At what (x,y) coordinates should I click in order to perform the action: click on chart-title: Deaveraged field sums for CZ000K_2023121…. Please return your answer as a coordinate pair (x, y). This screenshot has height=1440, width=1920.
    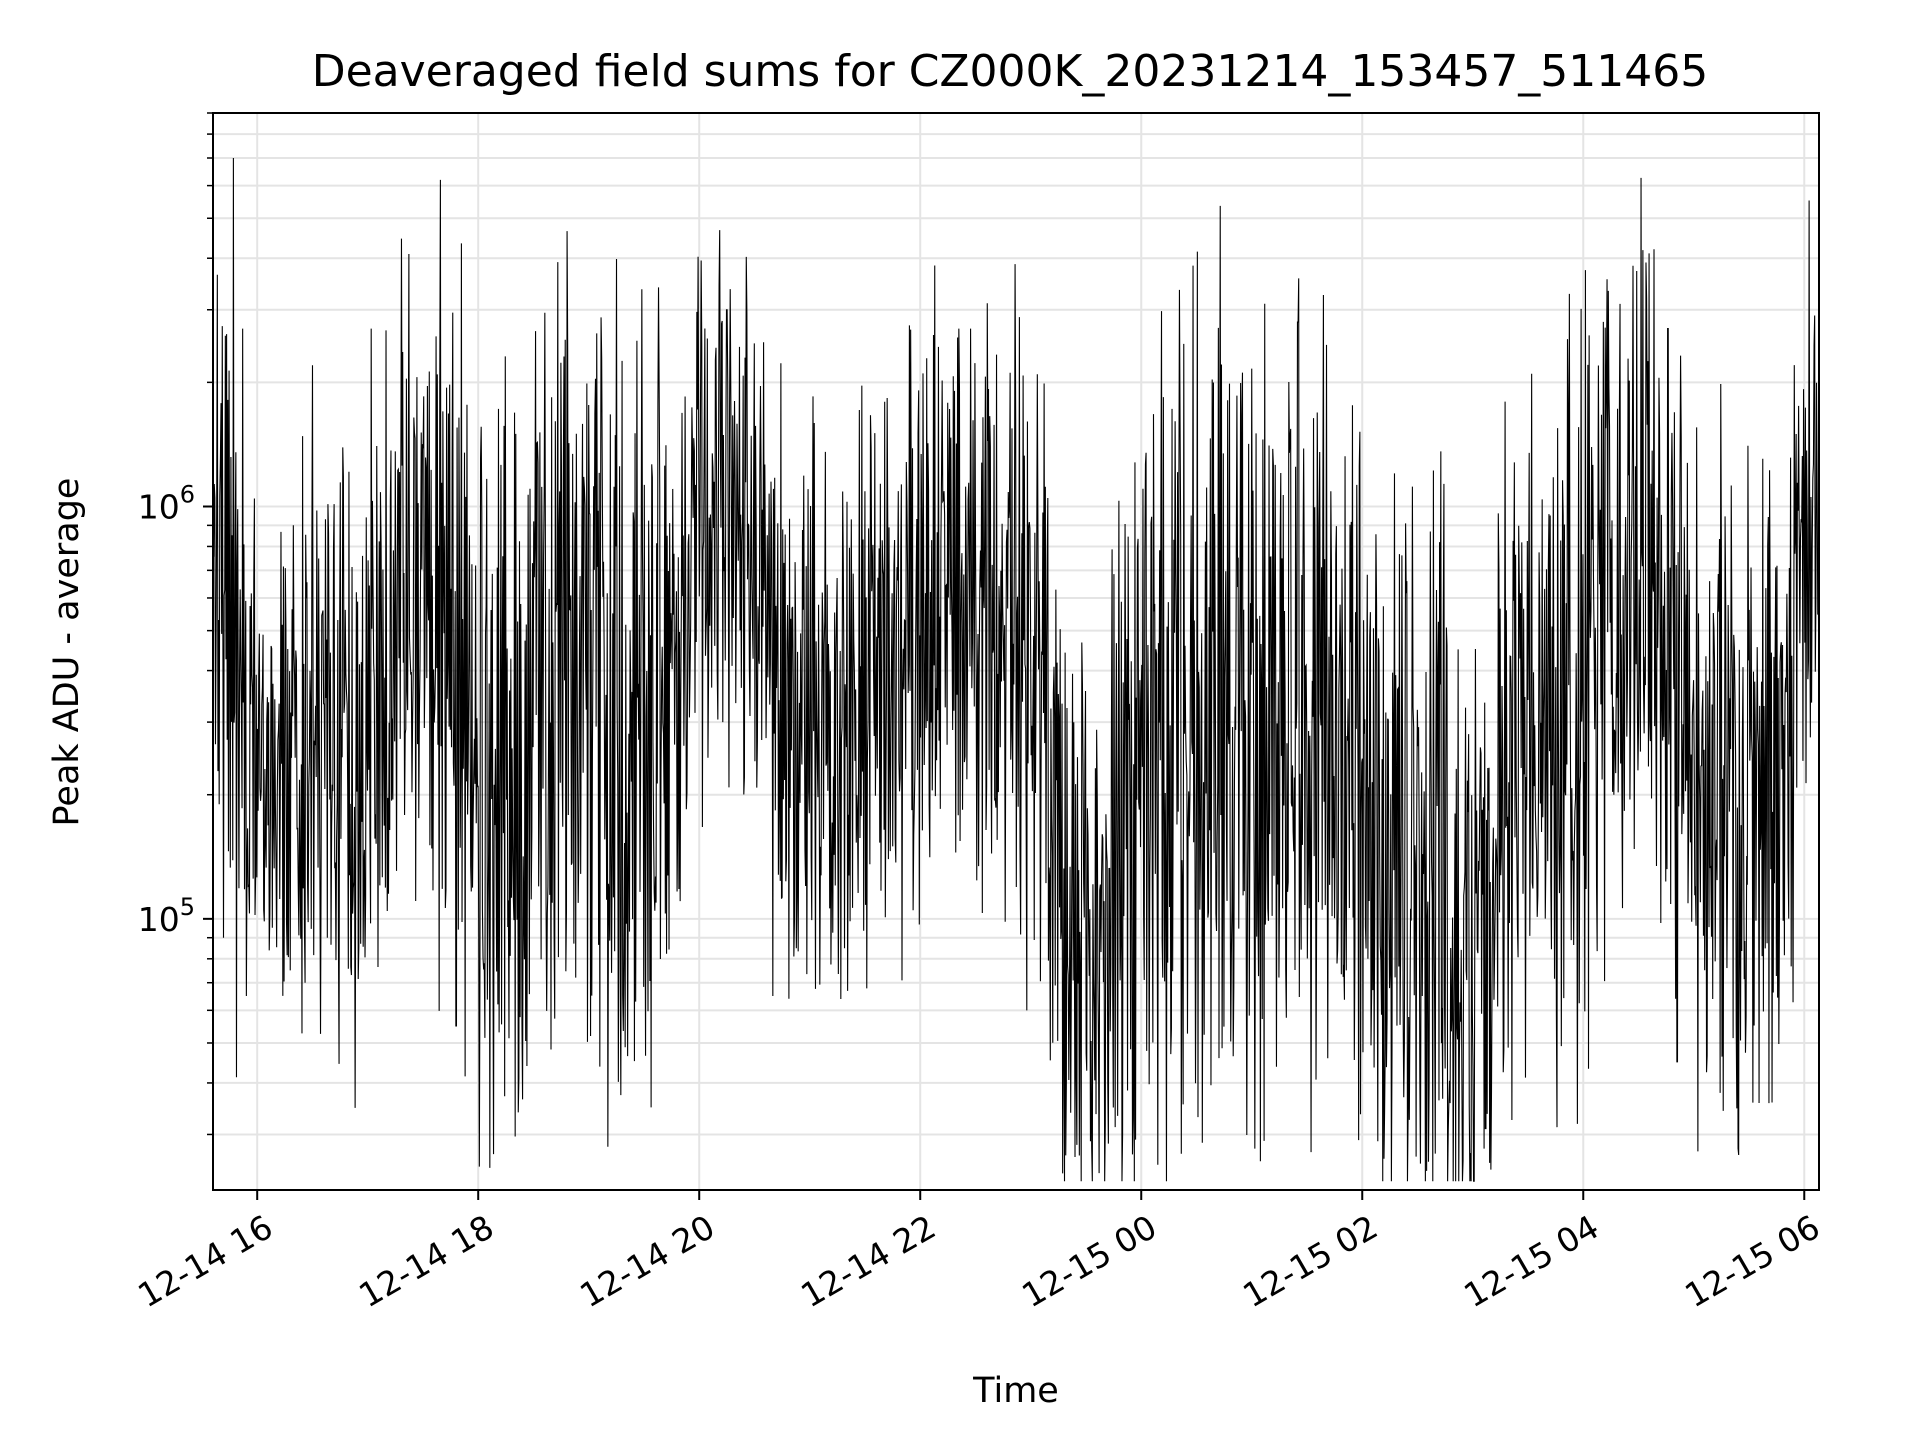
    Looking at the image, I should click on (1010, 71).